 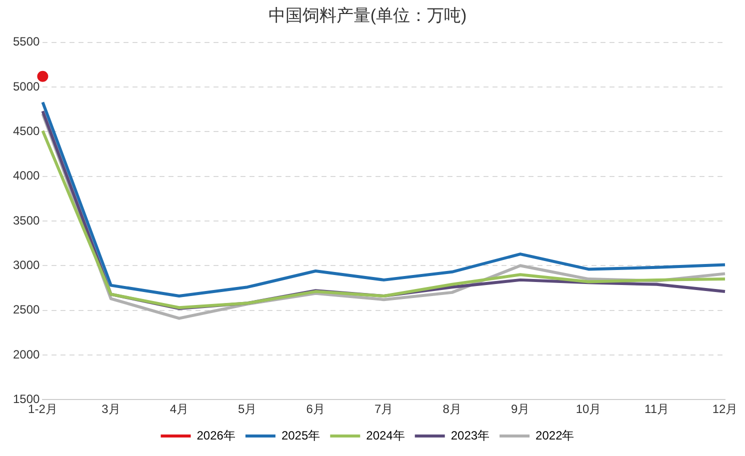 What do you see at coordinates (589, 409) in the screenshot?
I see `x-tick-label: 10月` at bounding box center [589, 409].